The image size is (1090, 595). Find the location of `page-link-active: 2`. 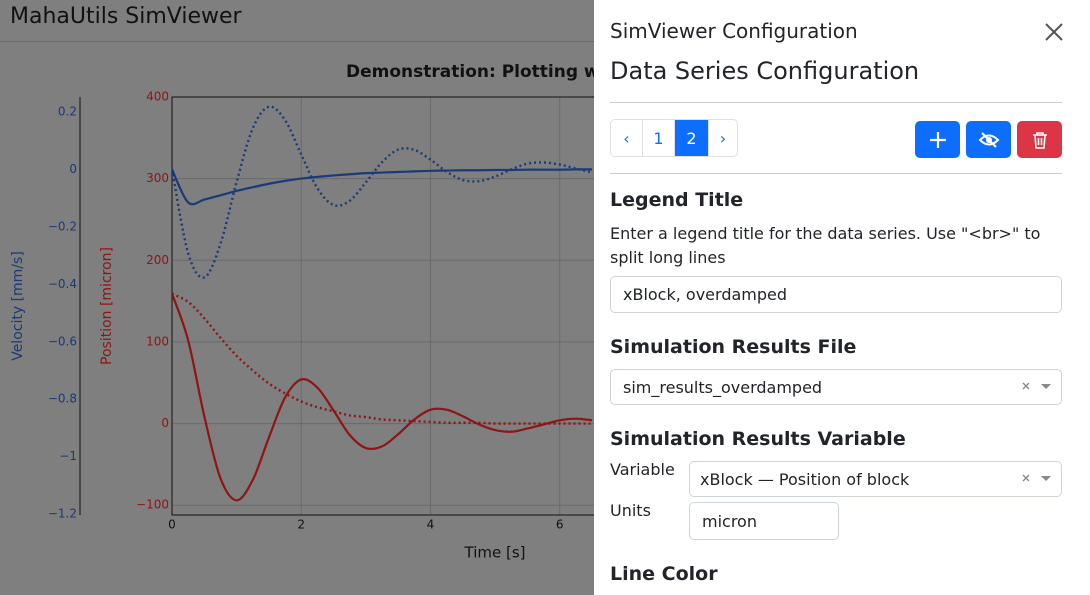

page-link-active: 2 is located at coordinates (692, 138).